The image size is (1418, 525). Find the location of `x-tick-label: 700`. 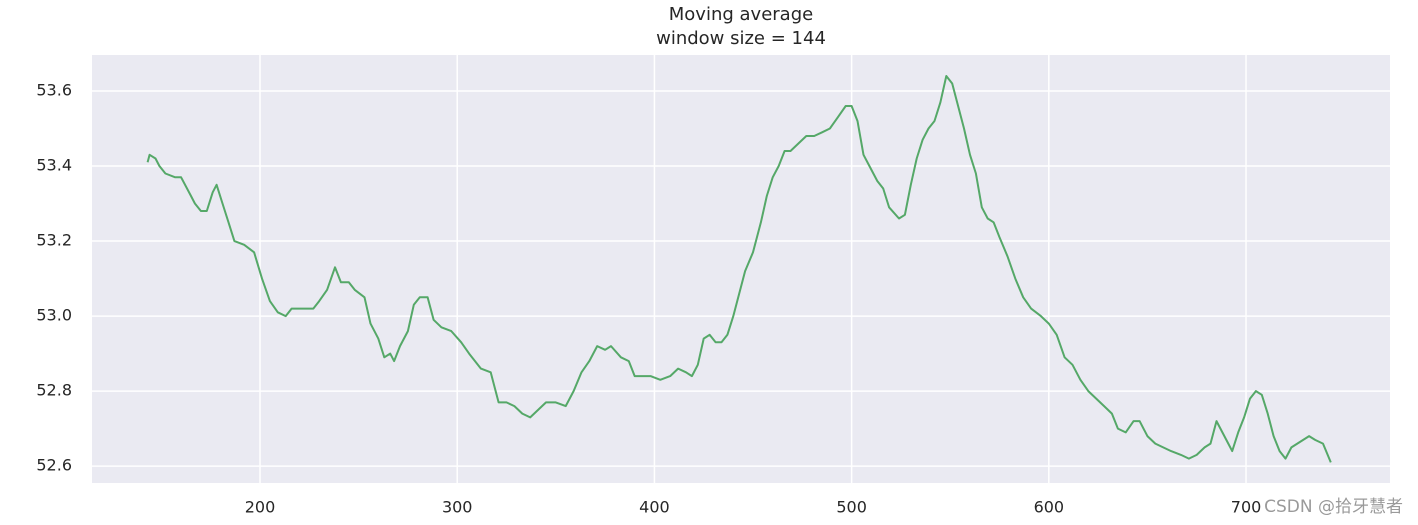

x-tick-label: 700 is located at coordinates (1246, 507).